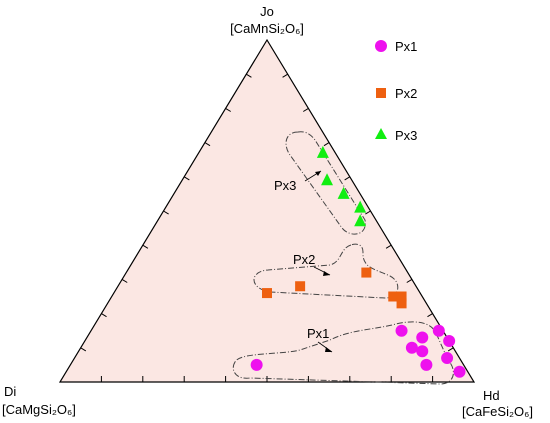  I want to click on group-label-px2: Px2, so click(304, 259).